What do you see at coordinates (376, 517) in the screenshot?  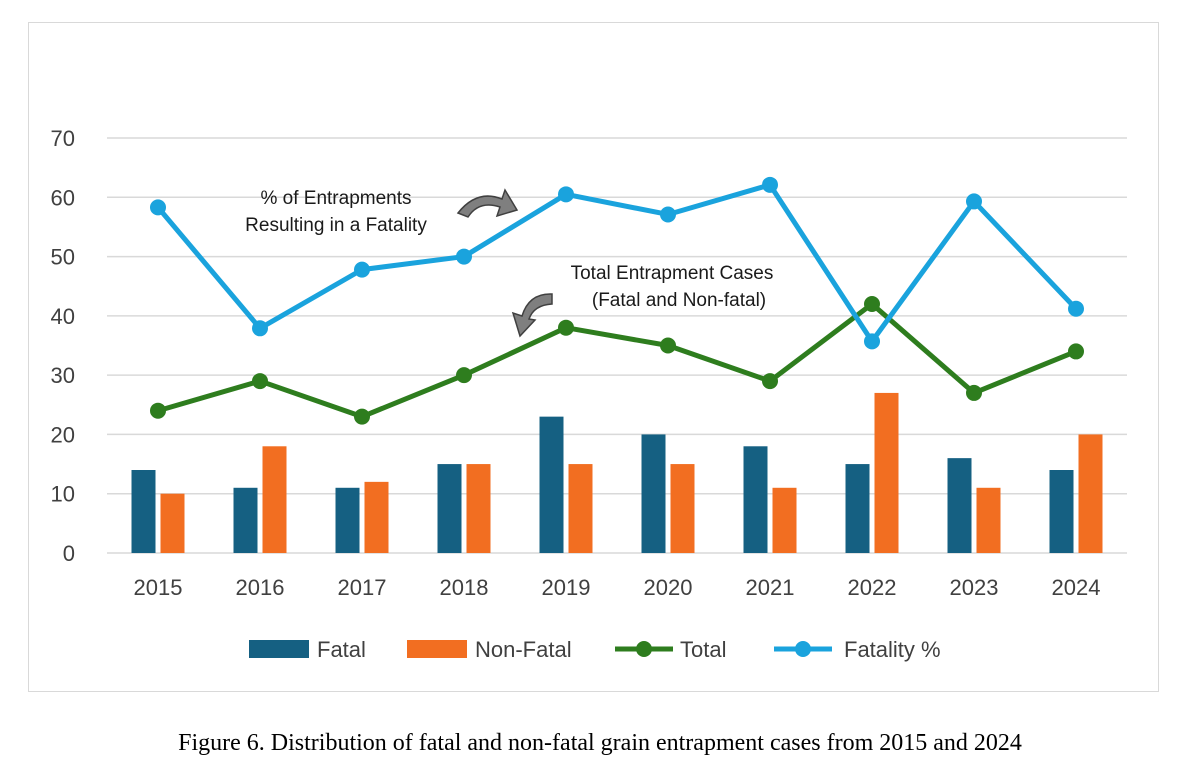 I see `bar-non-fatal-2017` at bounding box center [376, 517].